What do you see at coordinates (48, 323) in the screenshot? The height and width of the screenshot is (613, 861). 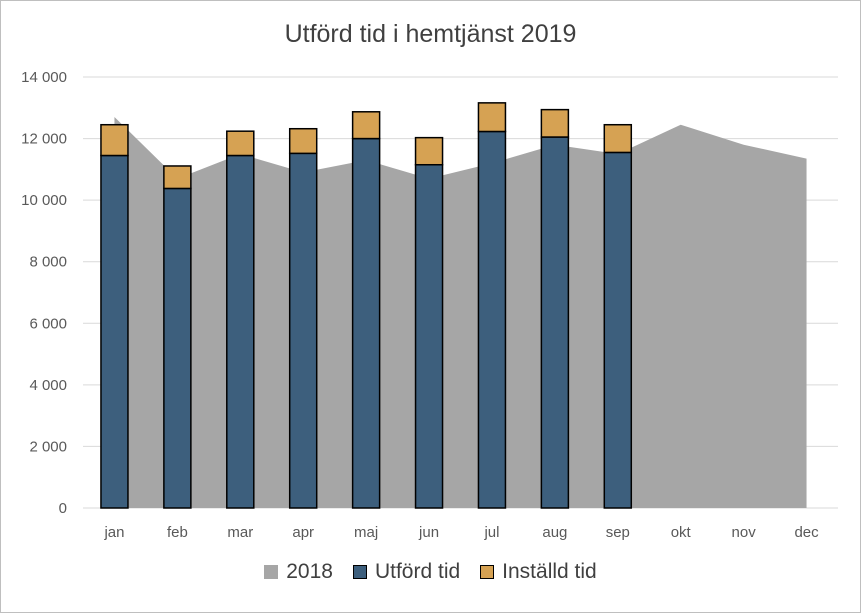 I see `y-tick-label: 6 000` at bounding box center [48, 323].